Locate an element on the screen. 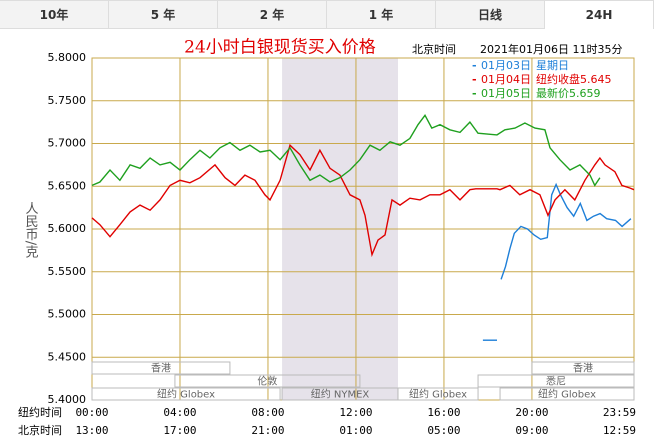 The image size is (654, 441). x-tick-label: 00:00 is located at coordinates (91, 412).